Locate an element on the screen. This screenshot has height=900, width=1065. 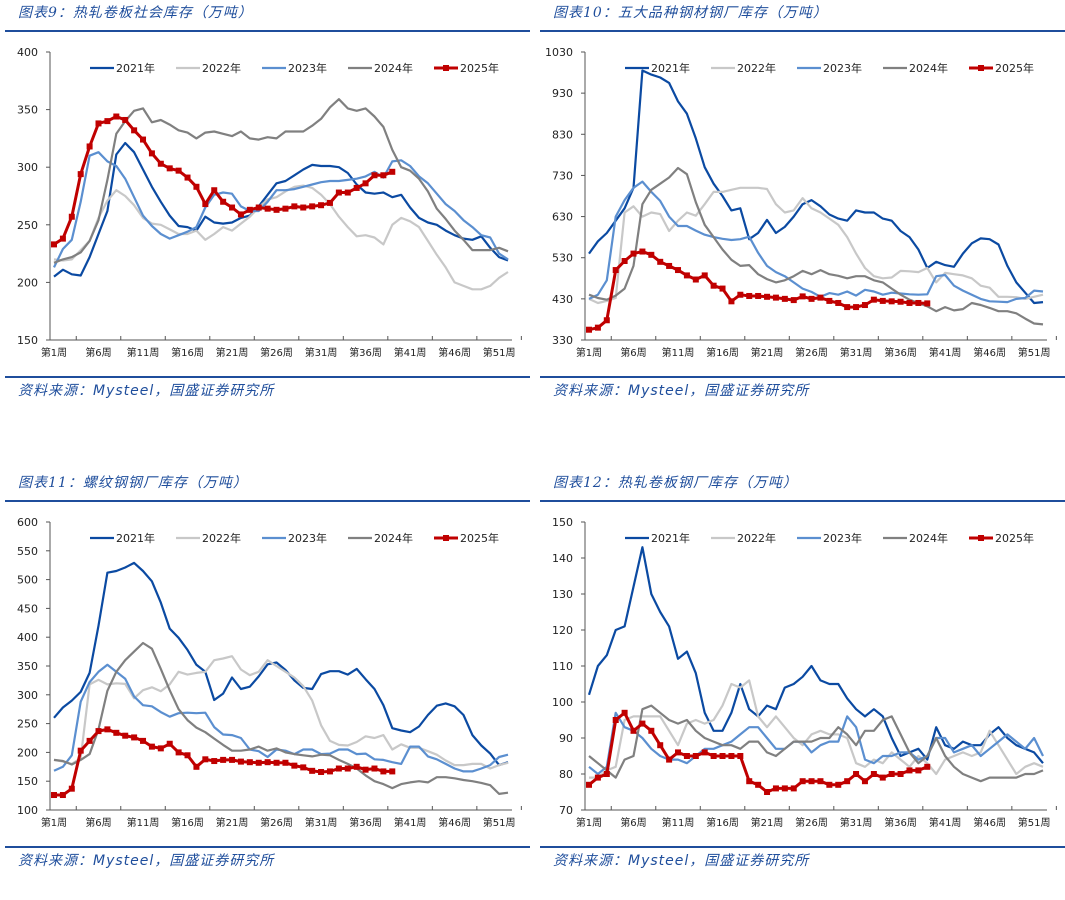
x-tick-label: 第46周 is located at coordinates (989, 822).